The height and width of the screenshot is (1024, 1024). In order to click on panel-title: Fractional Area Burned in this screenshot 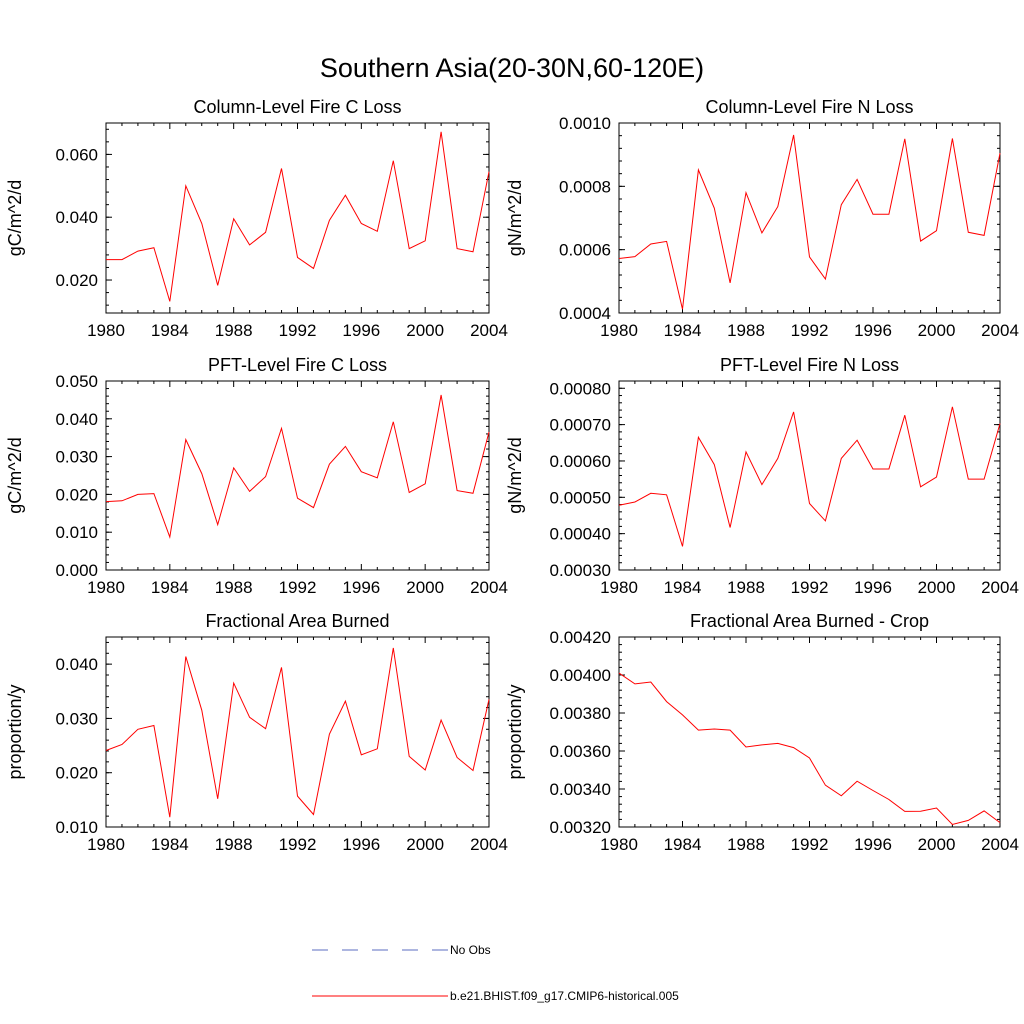, I will do `click(297, 621)`.